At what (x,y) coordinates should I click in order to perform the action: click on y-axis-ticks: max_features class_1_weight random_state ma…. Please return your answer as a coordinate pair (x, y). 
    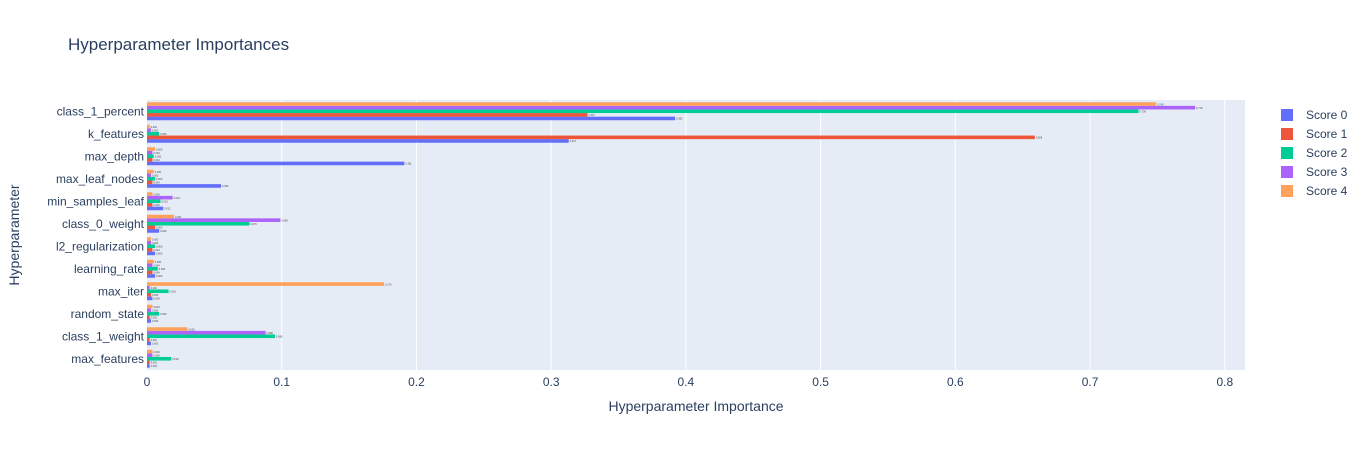
    Looking at the image, I should click on (95, 235).